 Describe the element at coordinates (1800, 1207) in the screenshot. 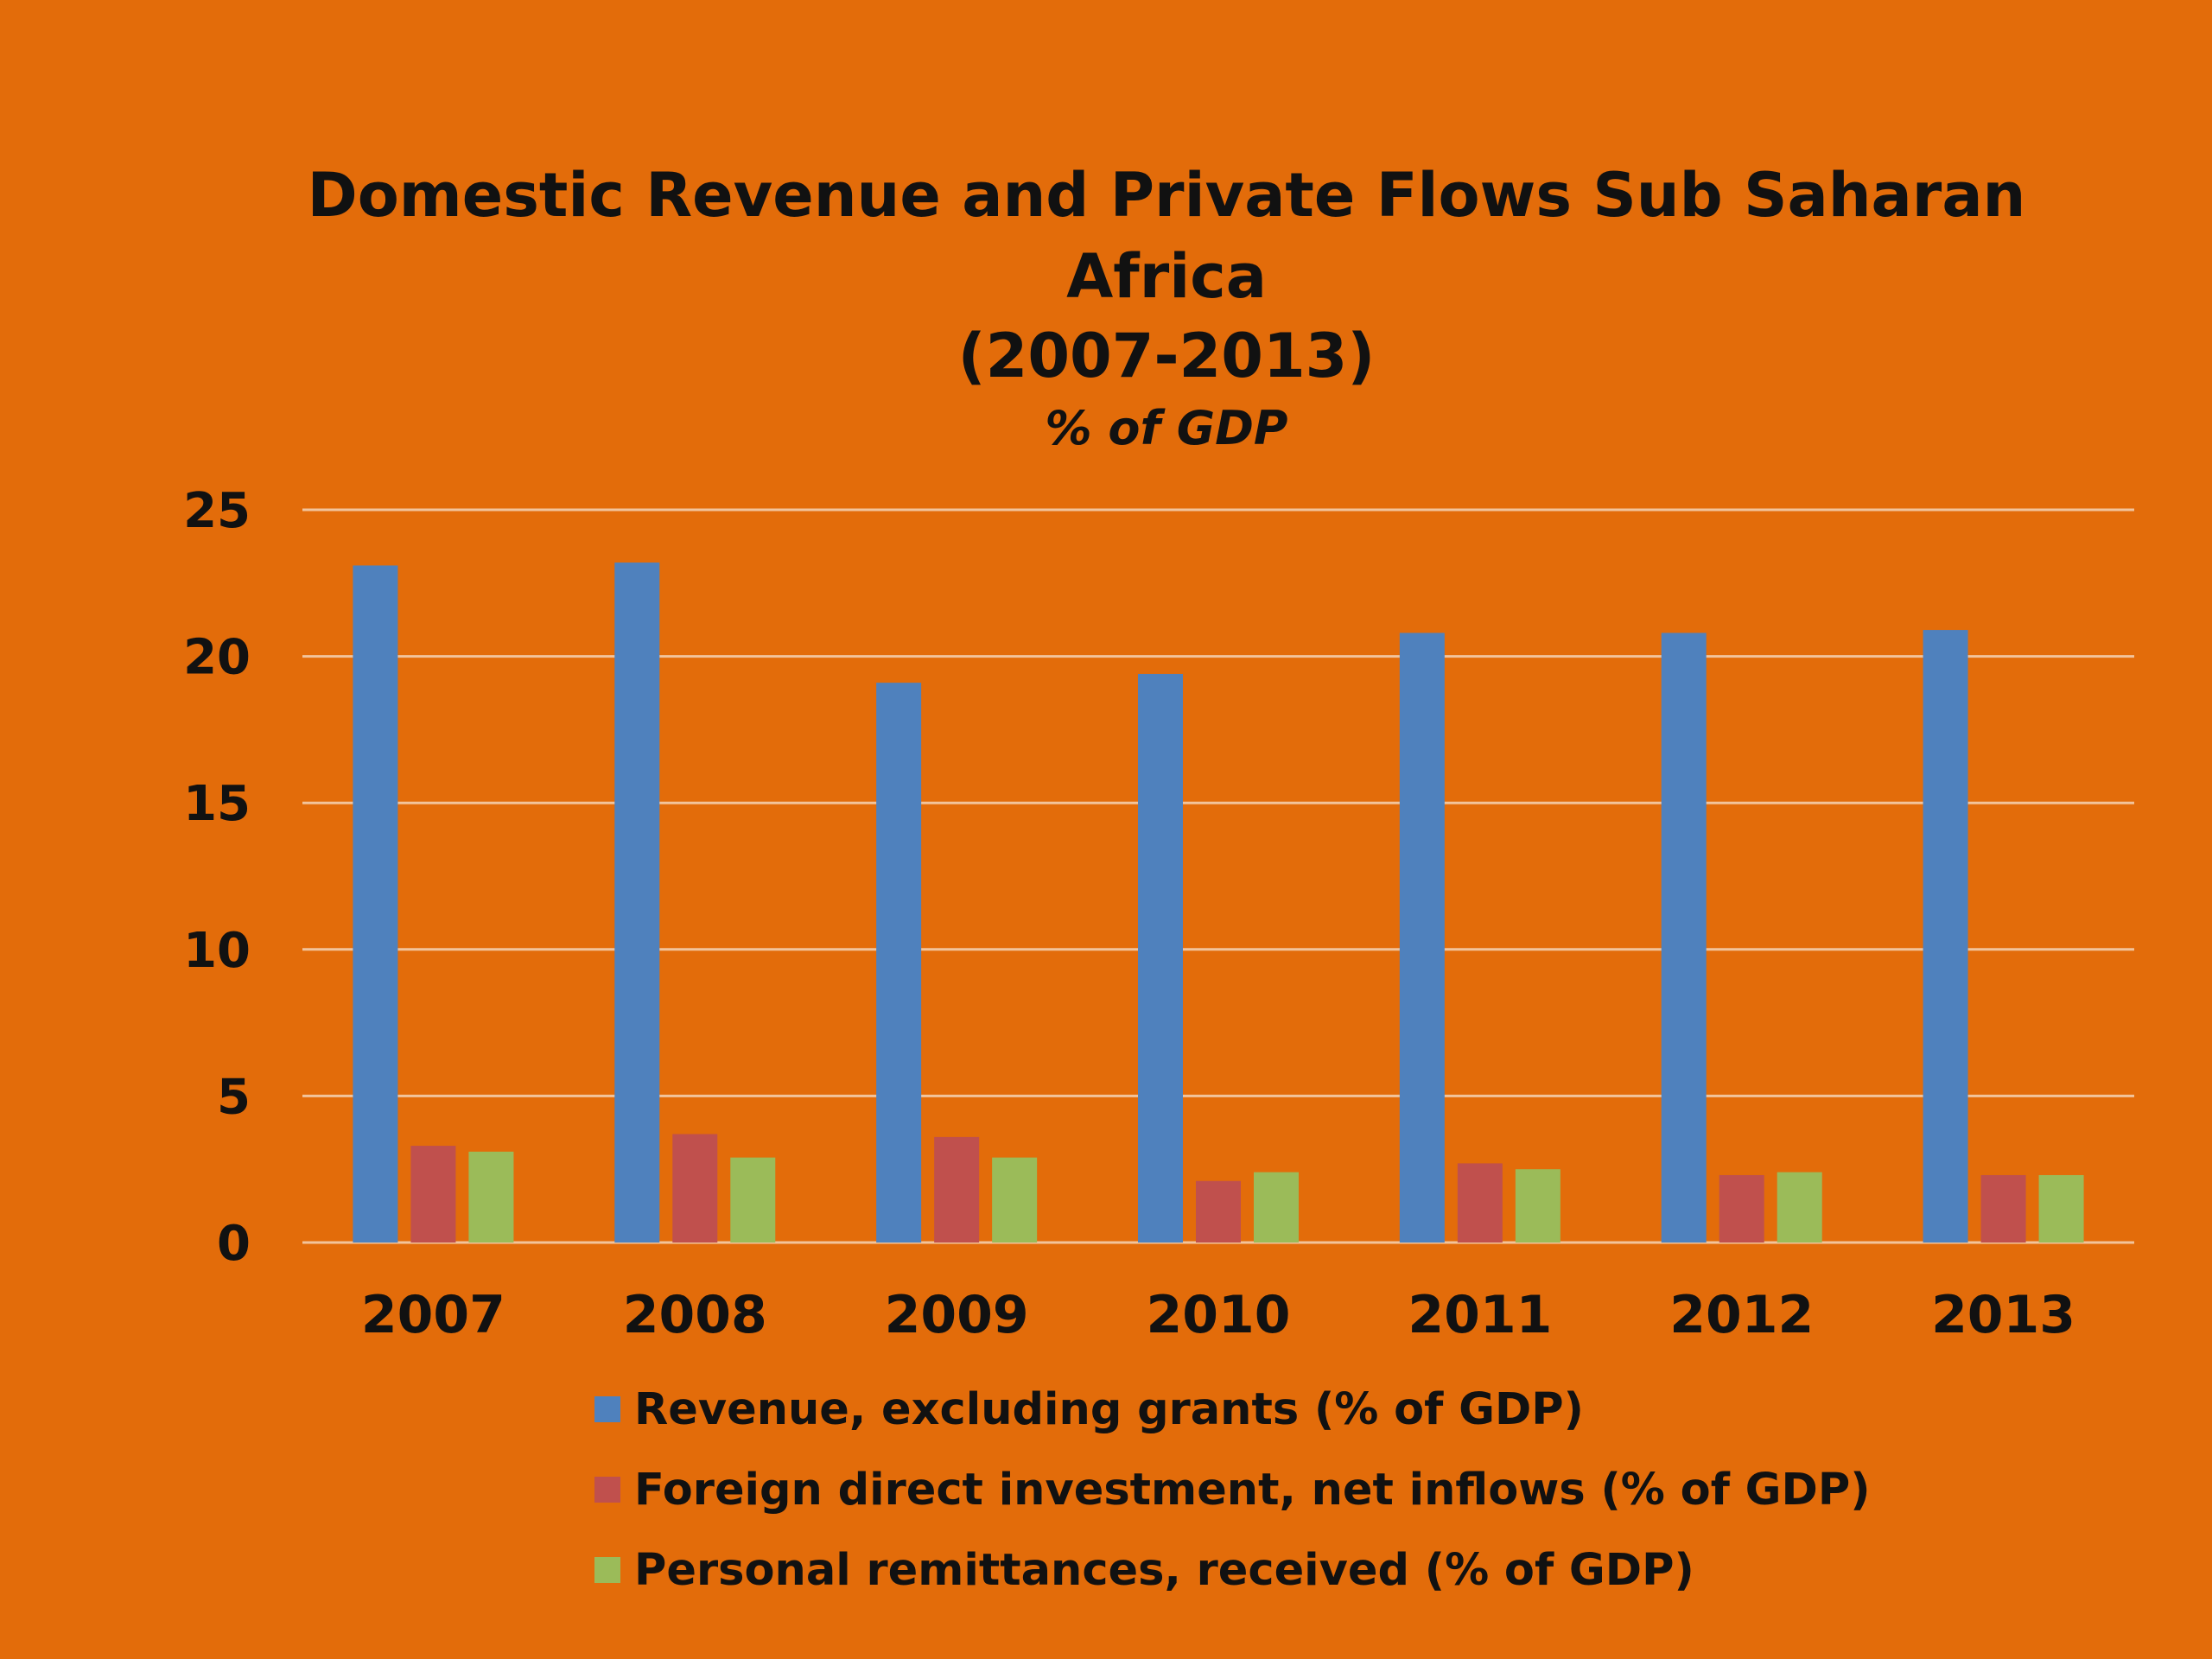

I see `bar-series-2-2012` at that location.